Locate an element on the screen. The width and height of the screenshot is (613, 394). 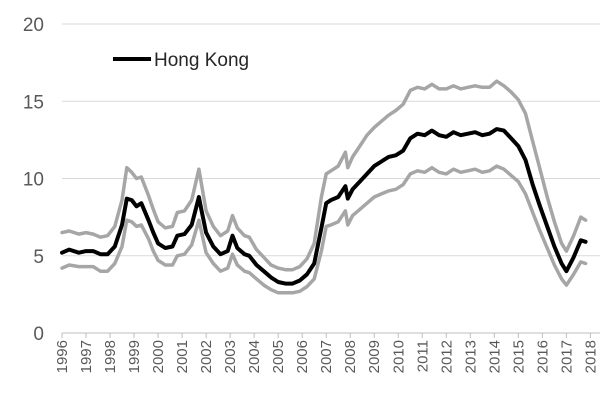
x-tick-label-1997: 1997 is located at coordinates (86, 356).